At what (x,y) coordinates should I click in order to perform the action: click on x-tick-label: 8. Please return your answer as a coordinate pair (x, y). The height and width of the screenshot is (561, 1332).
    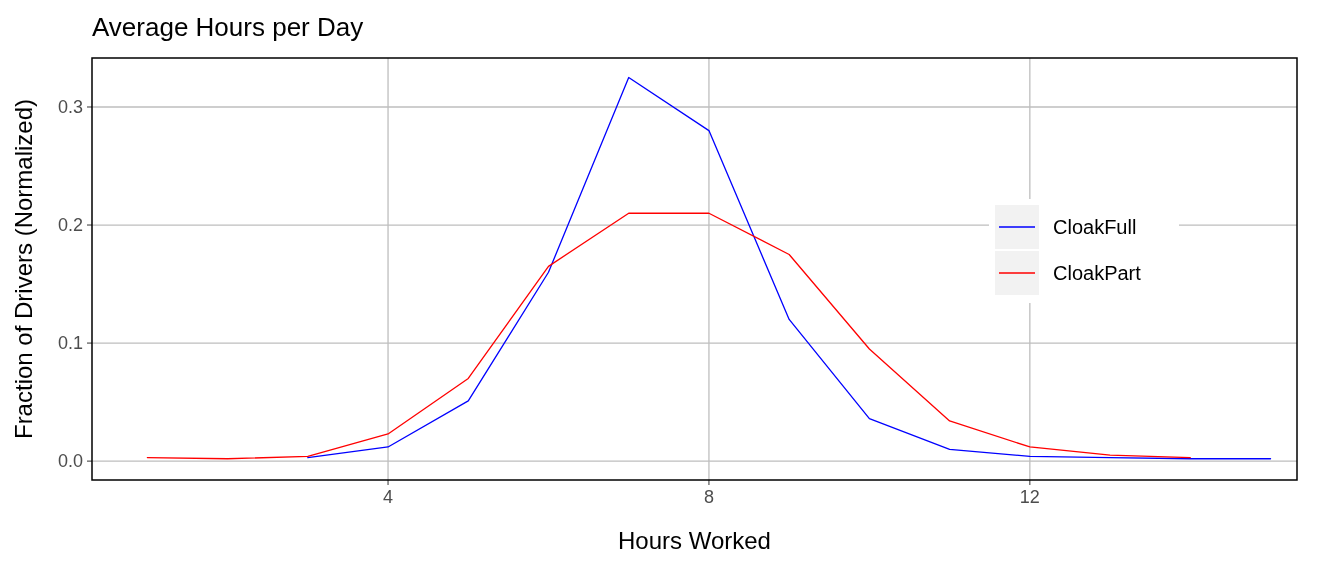
    Looking at the image, I should click on (708, 497).